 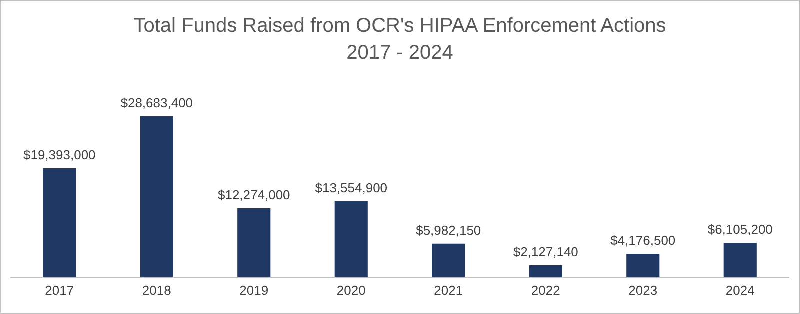 I want to click on x-tick-label: 2023, so click(x=643, y=290).